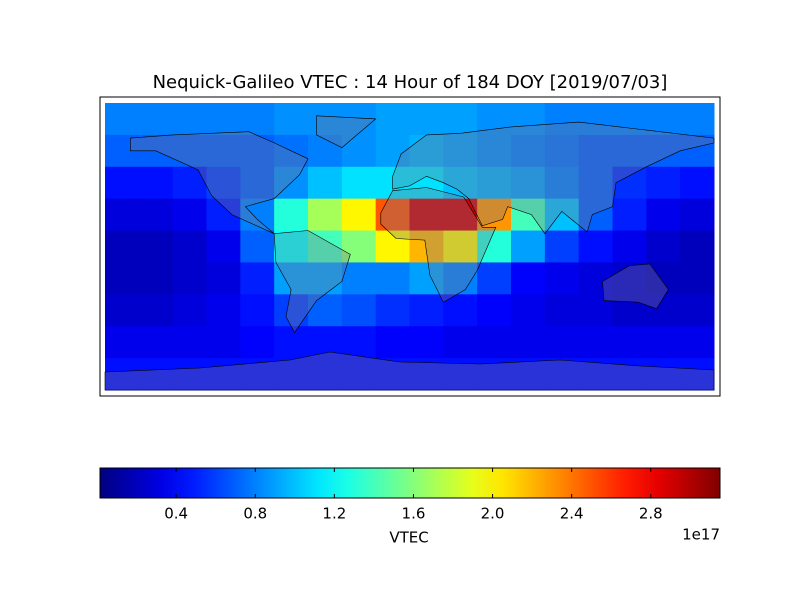 This screenshot has height=600, width=800. I want to click on colorbar-offset: 1e17, so click(701, 535).